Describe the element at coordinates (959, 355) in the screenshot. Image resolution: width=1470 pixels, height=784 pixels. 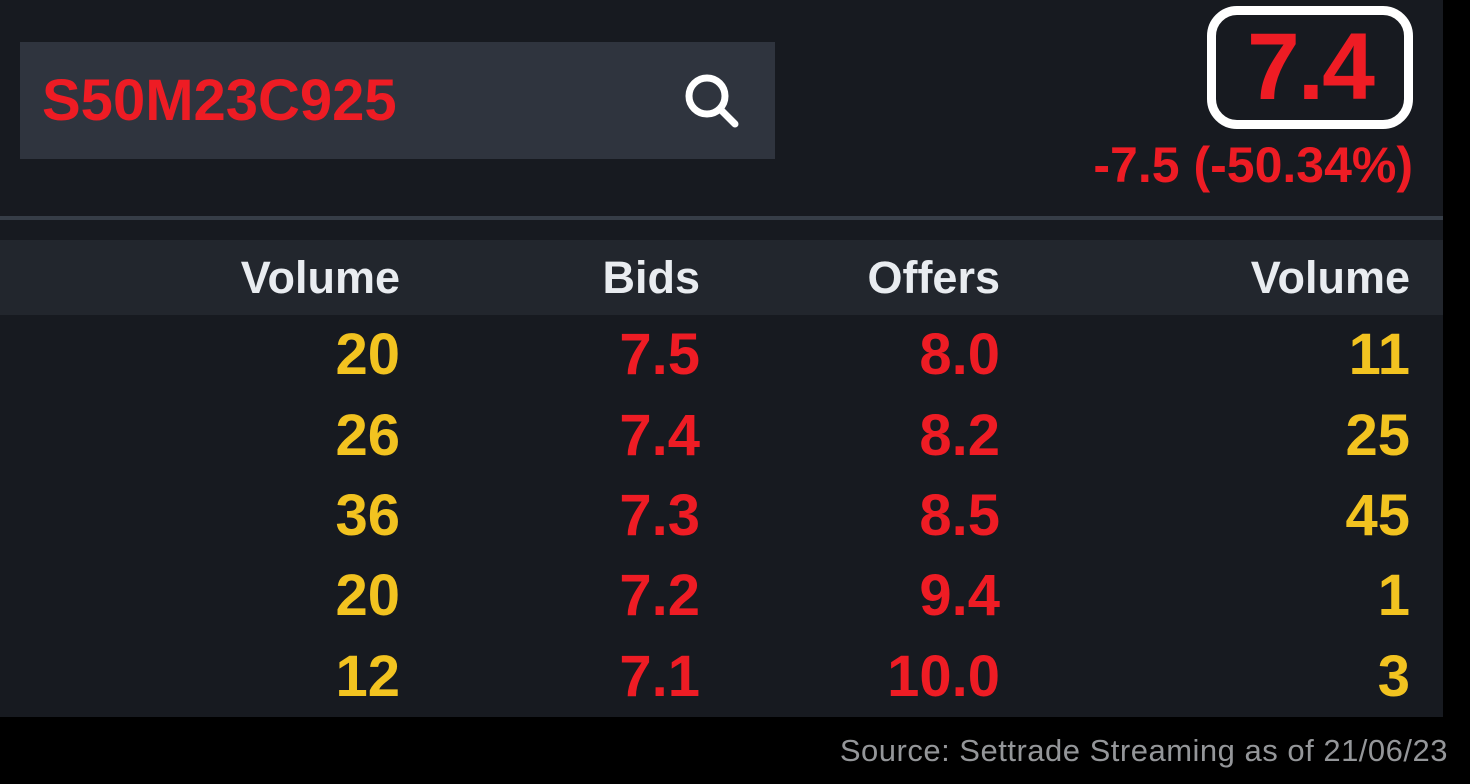
I see `offer-price-cell: 8.0` at that location.